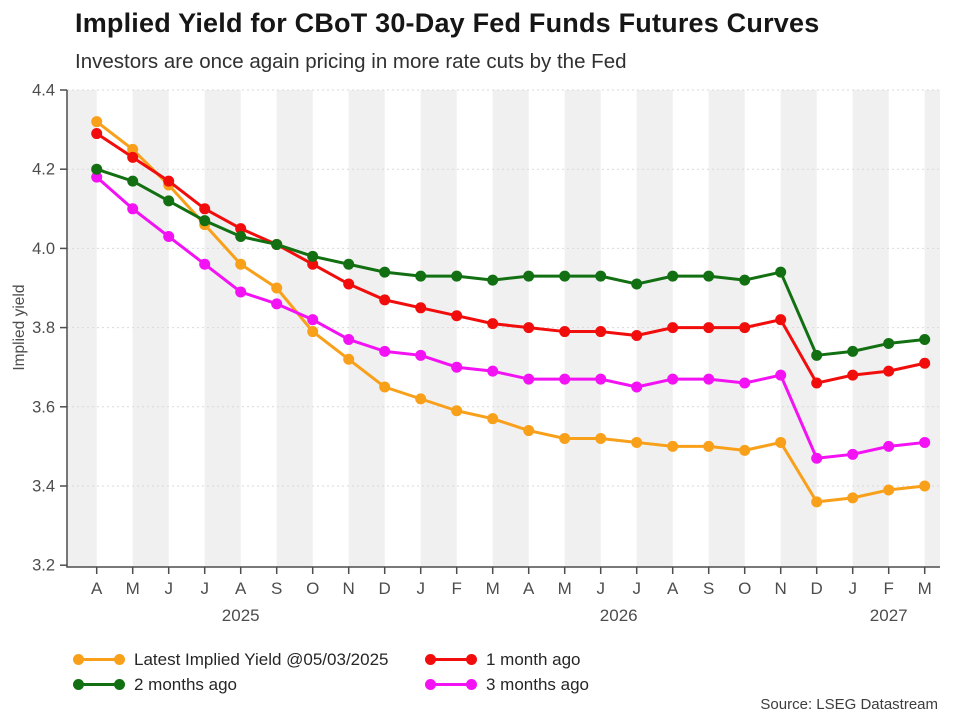  Describe the element at coordinates (533, 659) in the screenshot. I see `legend-label: 1 month ago` at that location.